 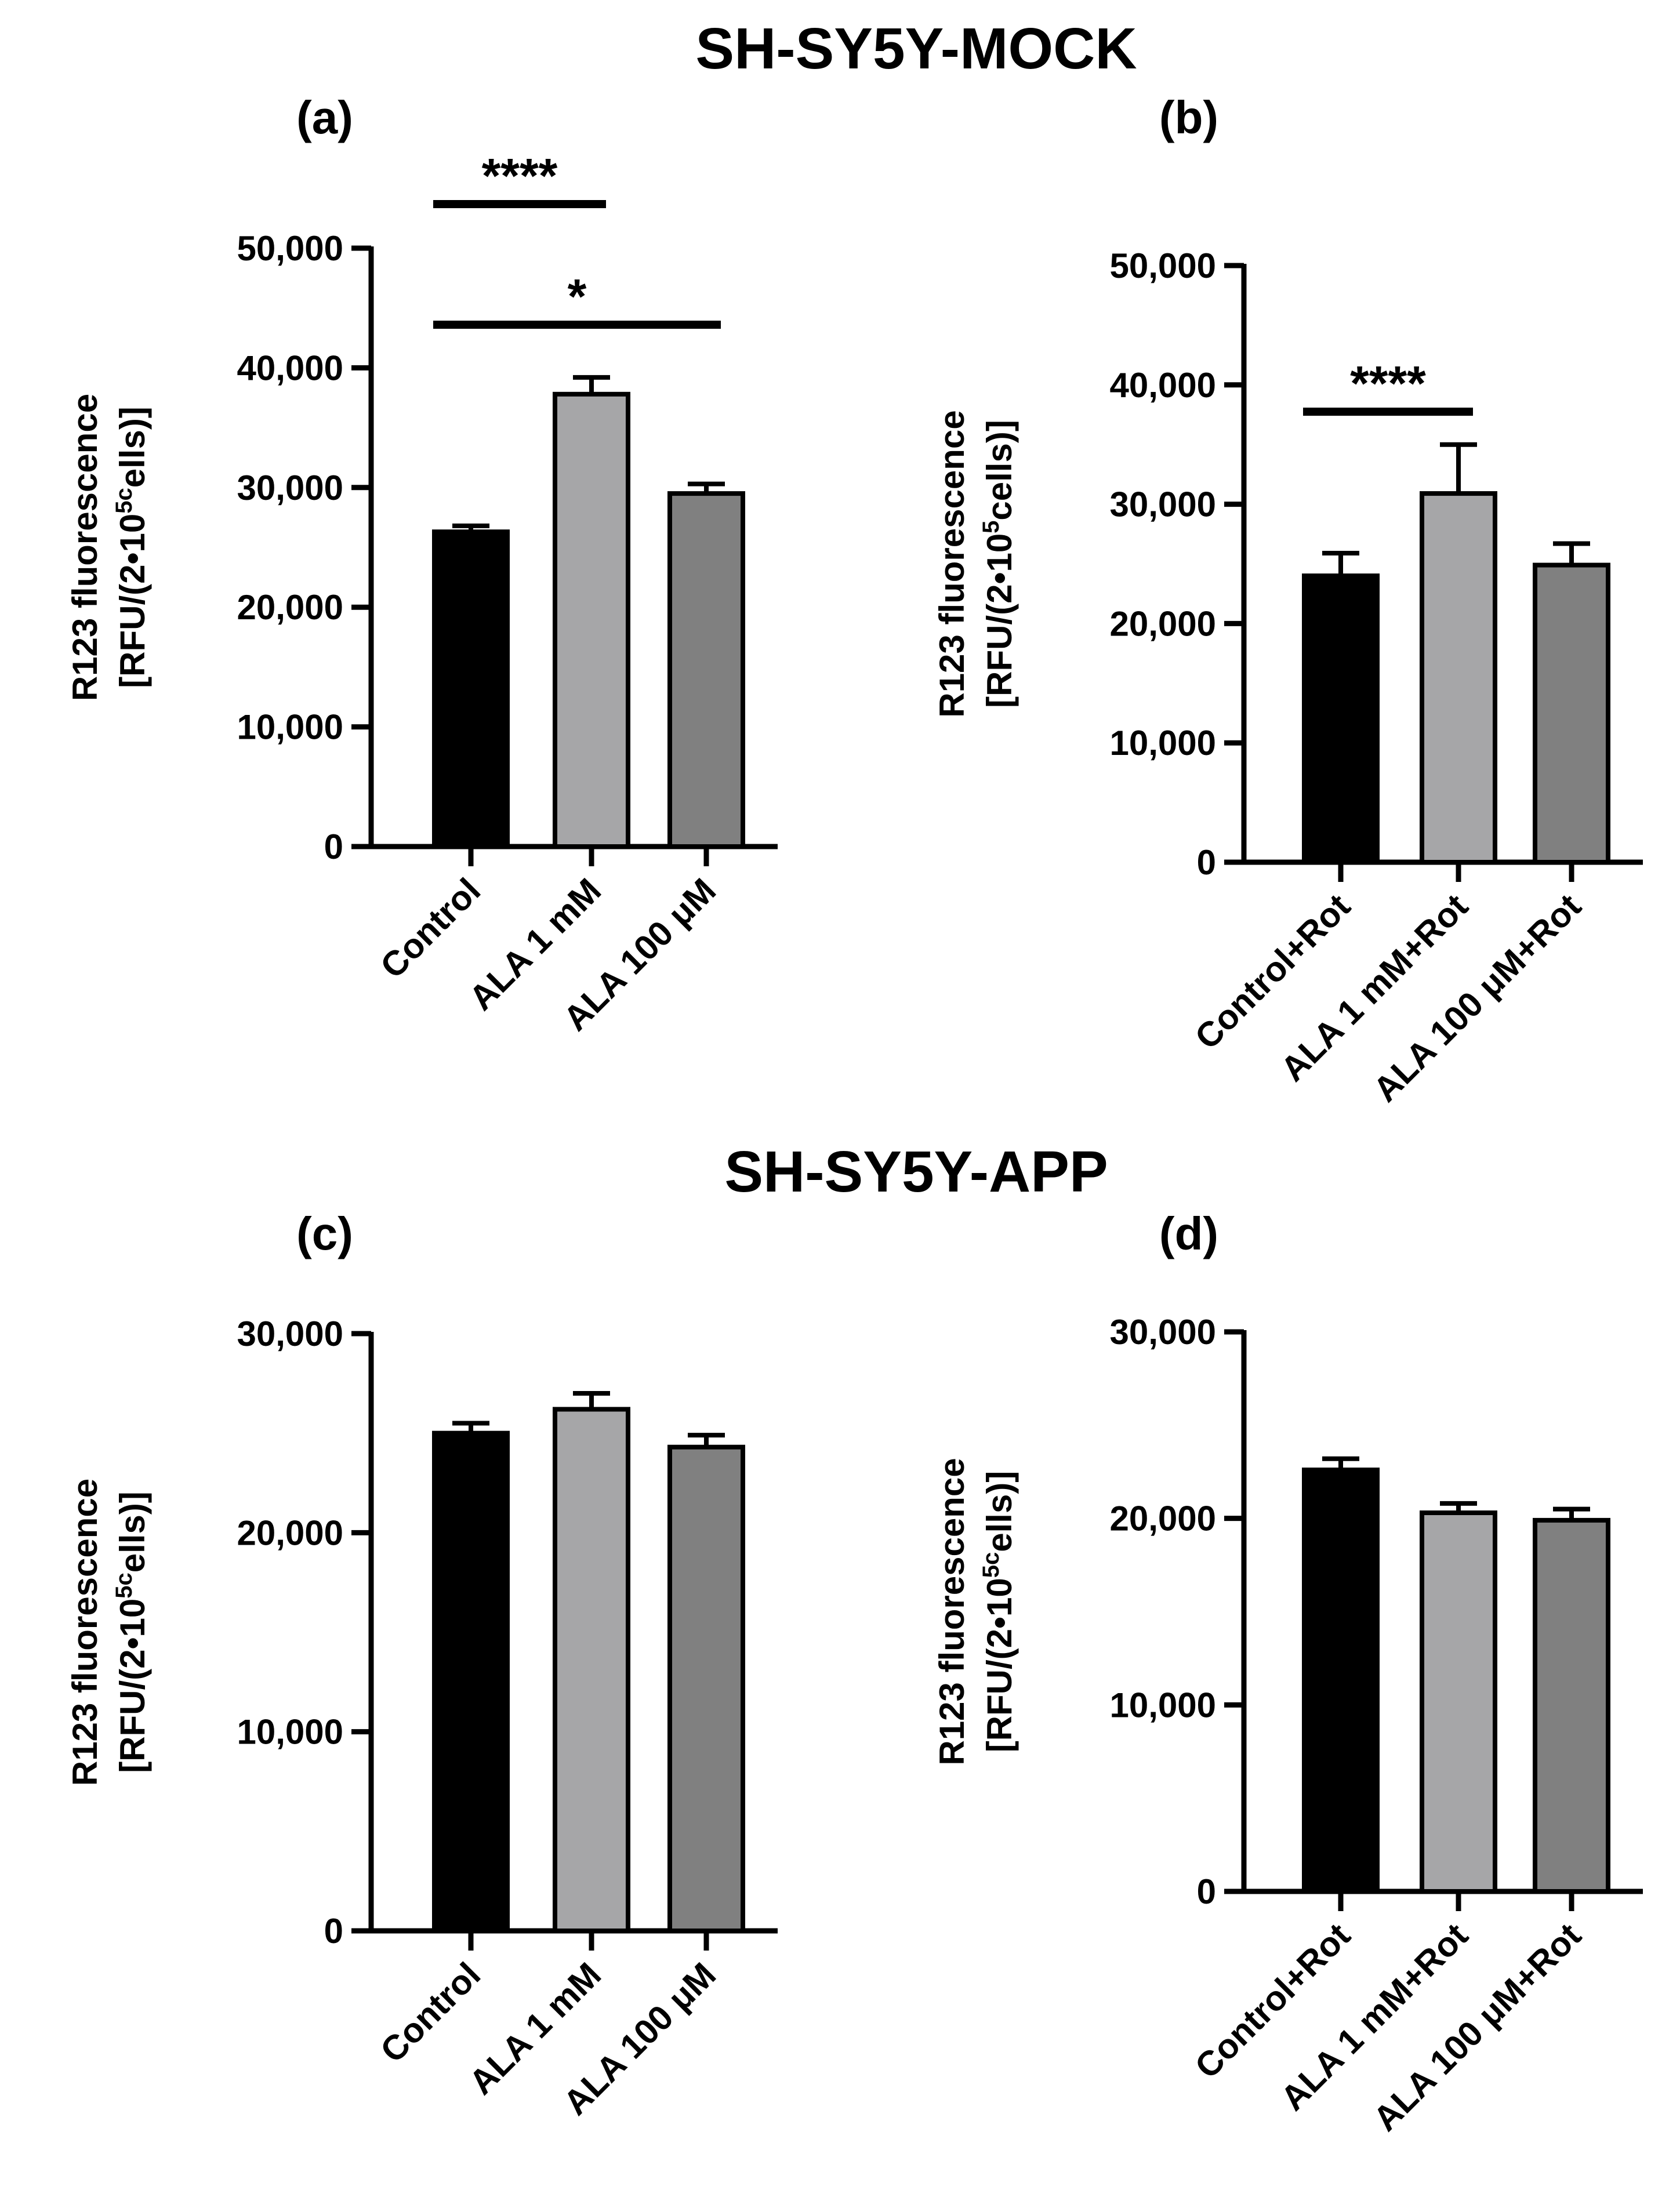 I want to click on panel-label: (b), so click(x=1188, y=118).